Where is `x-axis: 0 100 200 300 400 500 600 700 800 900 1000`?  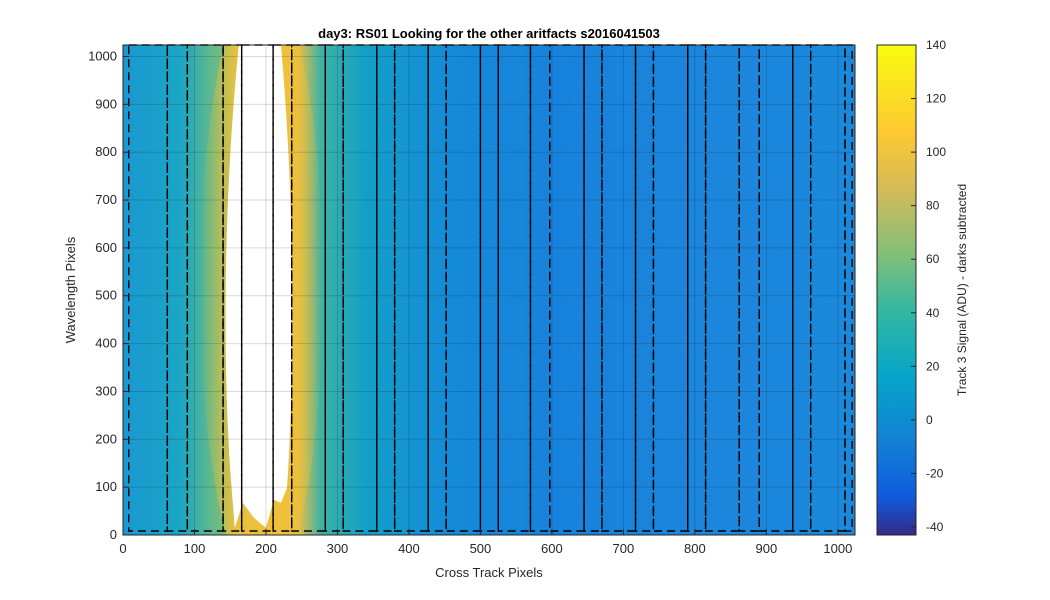
x-axis: 0 100 200 300 400 500 600 700 800 900 1000 is located at coordinates (485, 542).